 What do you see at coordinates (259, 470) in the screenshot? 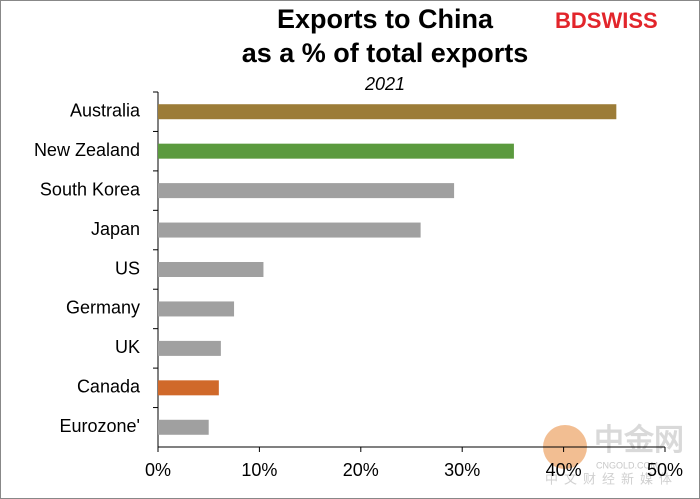
I see `x-tick-label: 10%` at bounding box center [259, 470].